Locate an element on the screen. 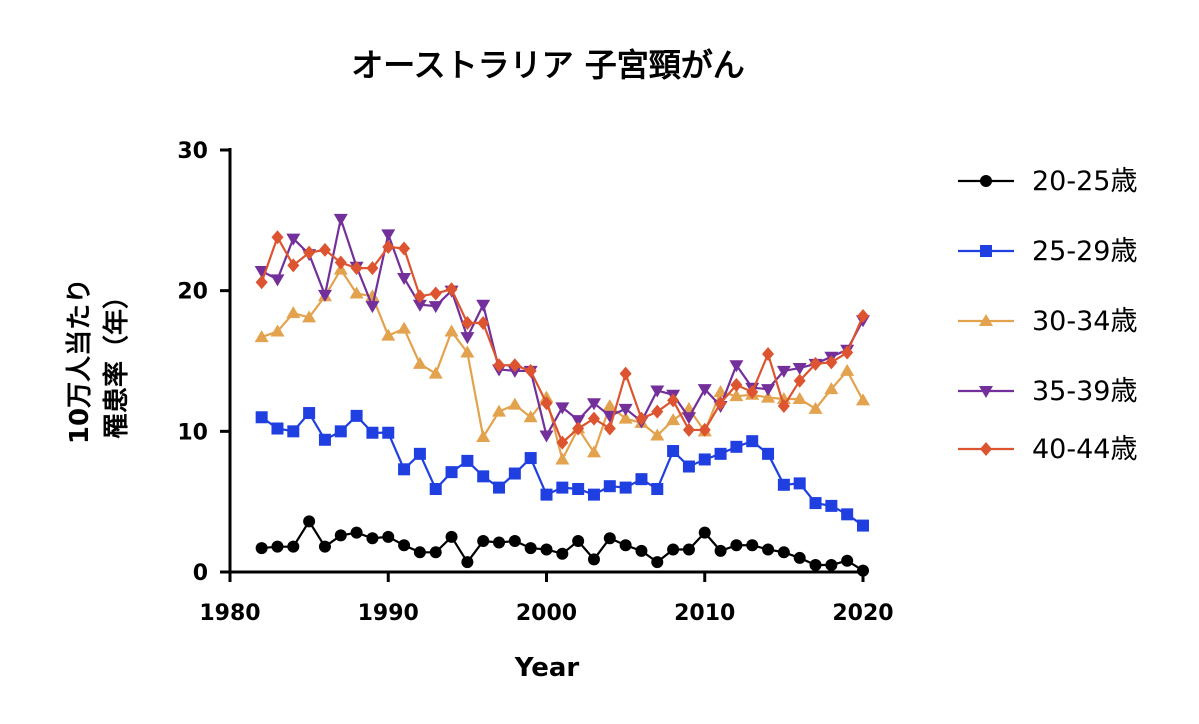  y-axis-label-line-2: 罹患率（年） is located at coordinates (116, 361).